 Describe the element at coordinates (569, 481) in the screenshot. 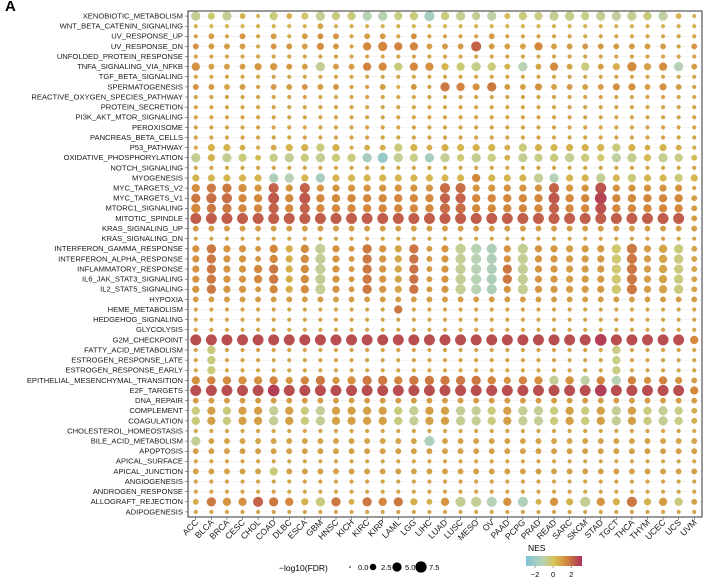

I see `dot-SARC-ANGIOGENESIS` at that location.